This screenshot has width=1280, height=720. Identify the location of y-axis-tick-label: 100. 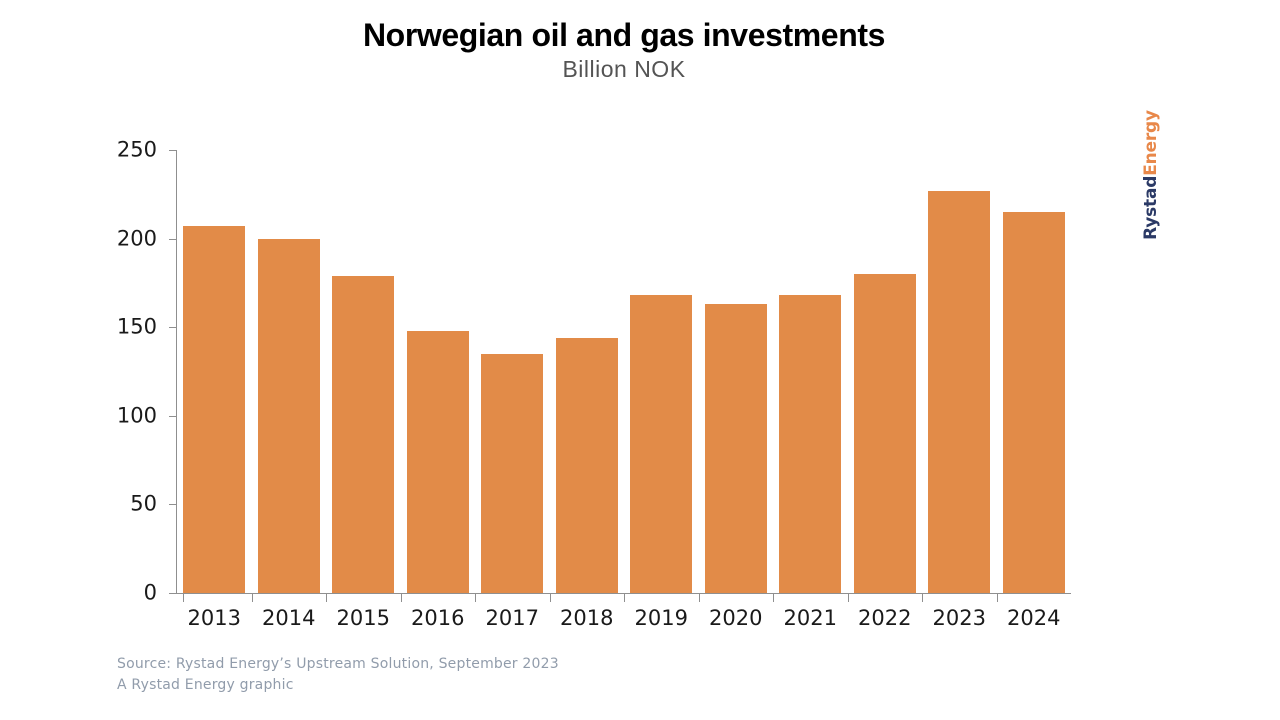
(136, 415).